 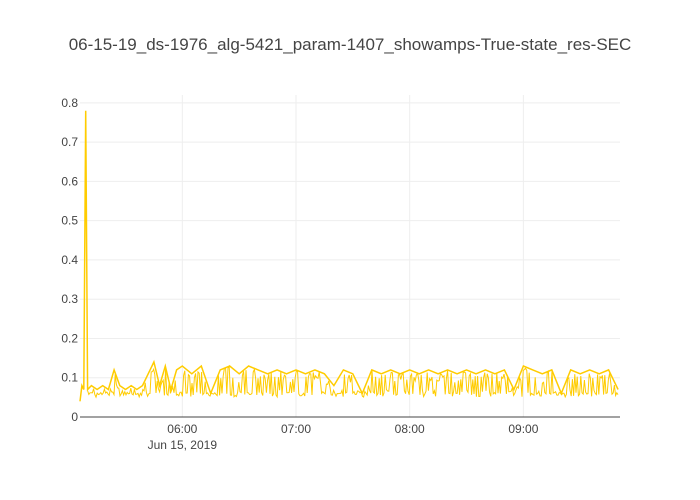 I want to click on x-tick-label: 07:00, so click(x=296, y=429).